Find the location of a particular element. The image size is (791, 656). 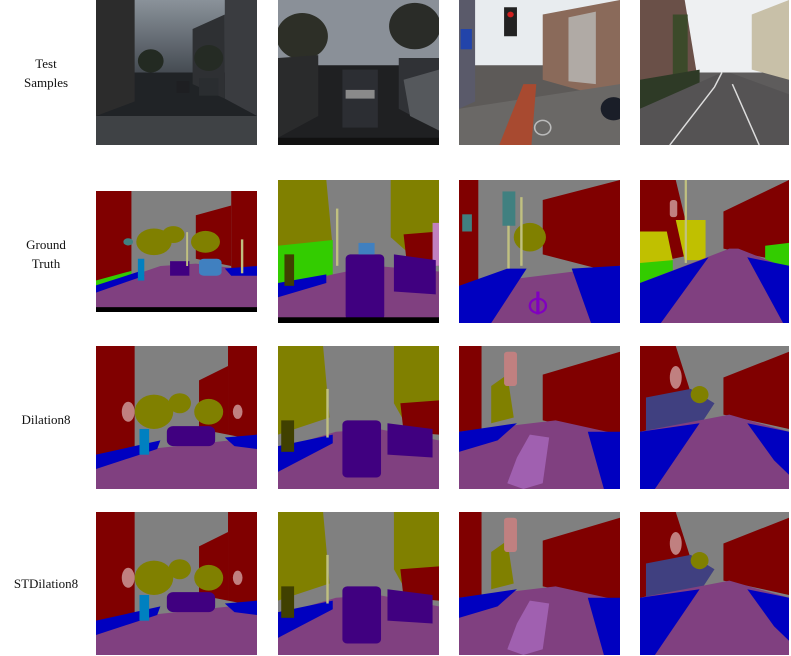

row-label-line: STDilation8 is located at coordinates (46, 583).